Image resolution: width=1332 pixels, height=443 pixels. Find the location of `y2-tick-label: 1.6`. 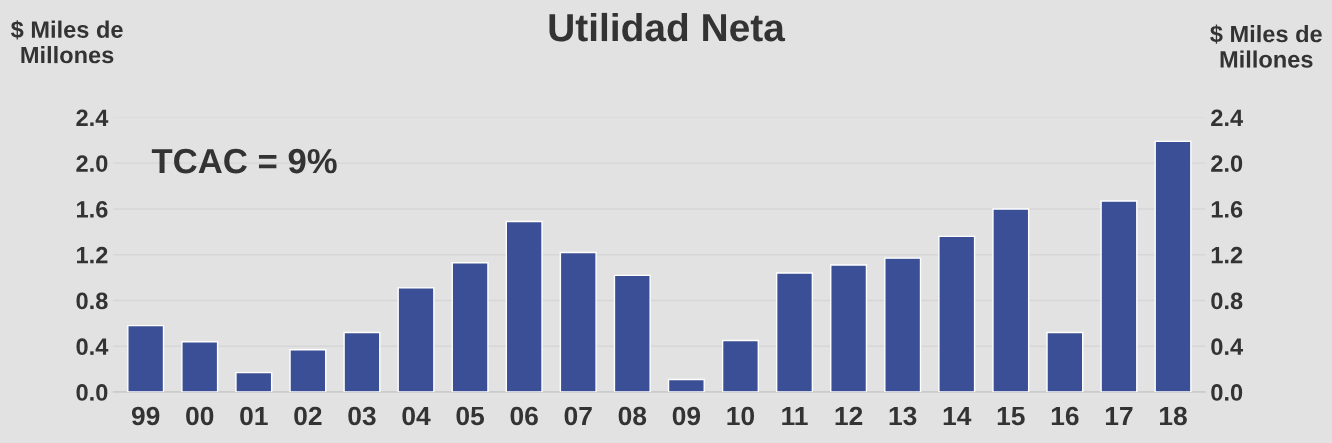

y2-tick-label: 1.6 is located at coordinates (1227, 209).